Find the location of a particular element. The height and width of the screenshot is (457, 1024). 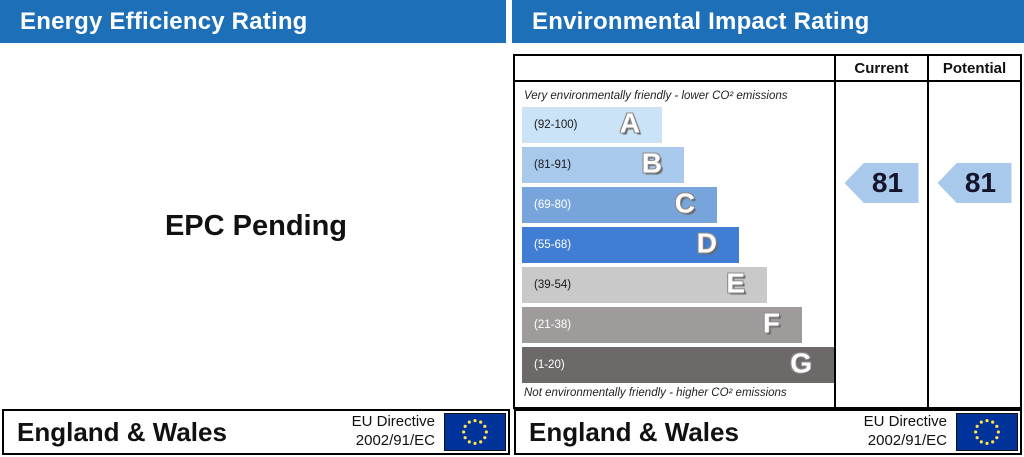

energy-efficiency-title: Energy Efficiency Rating is located at coordinates (253, 21).